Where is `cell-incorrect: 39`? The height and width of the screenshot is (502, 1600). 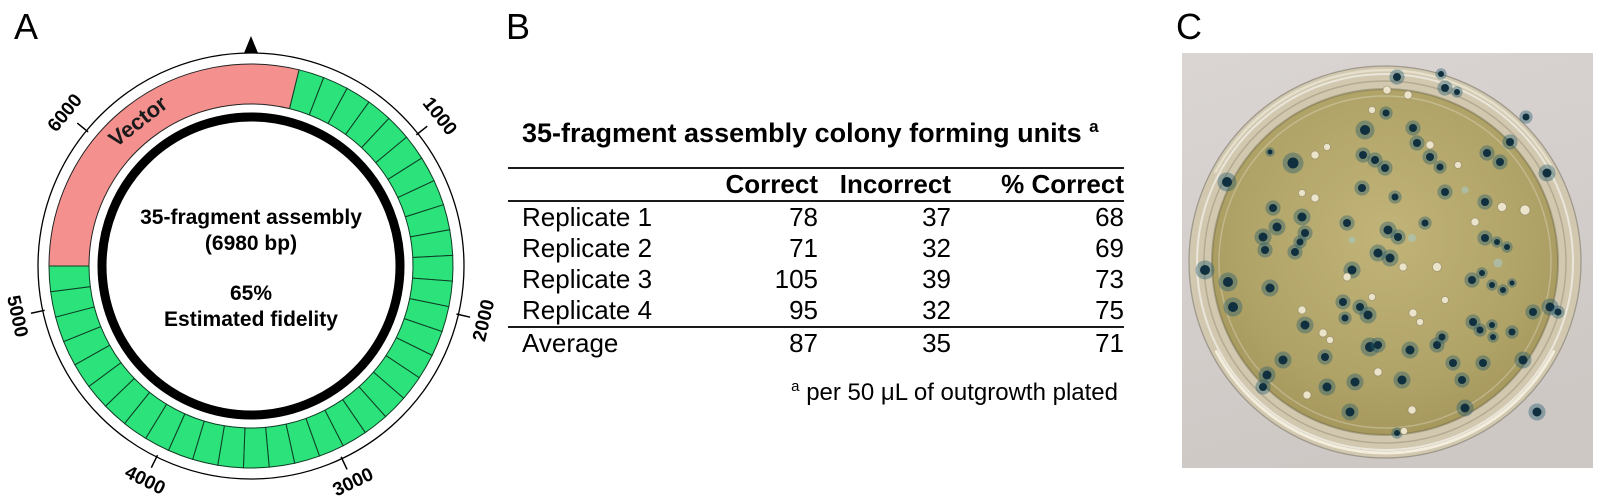
cell-incorrect: 39 is located at coordinates (936, 279).